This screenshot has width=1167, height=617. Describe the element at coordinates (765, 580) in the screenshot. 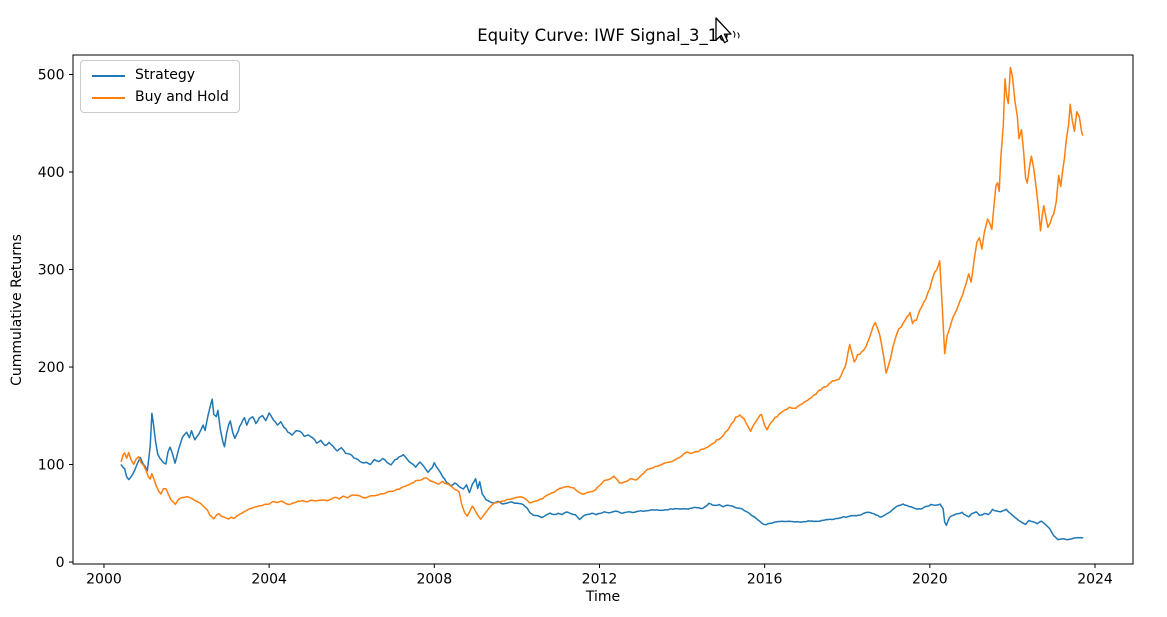

I see `x-tick-label-2016: 2016` at that location.